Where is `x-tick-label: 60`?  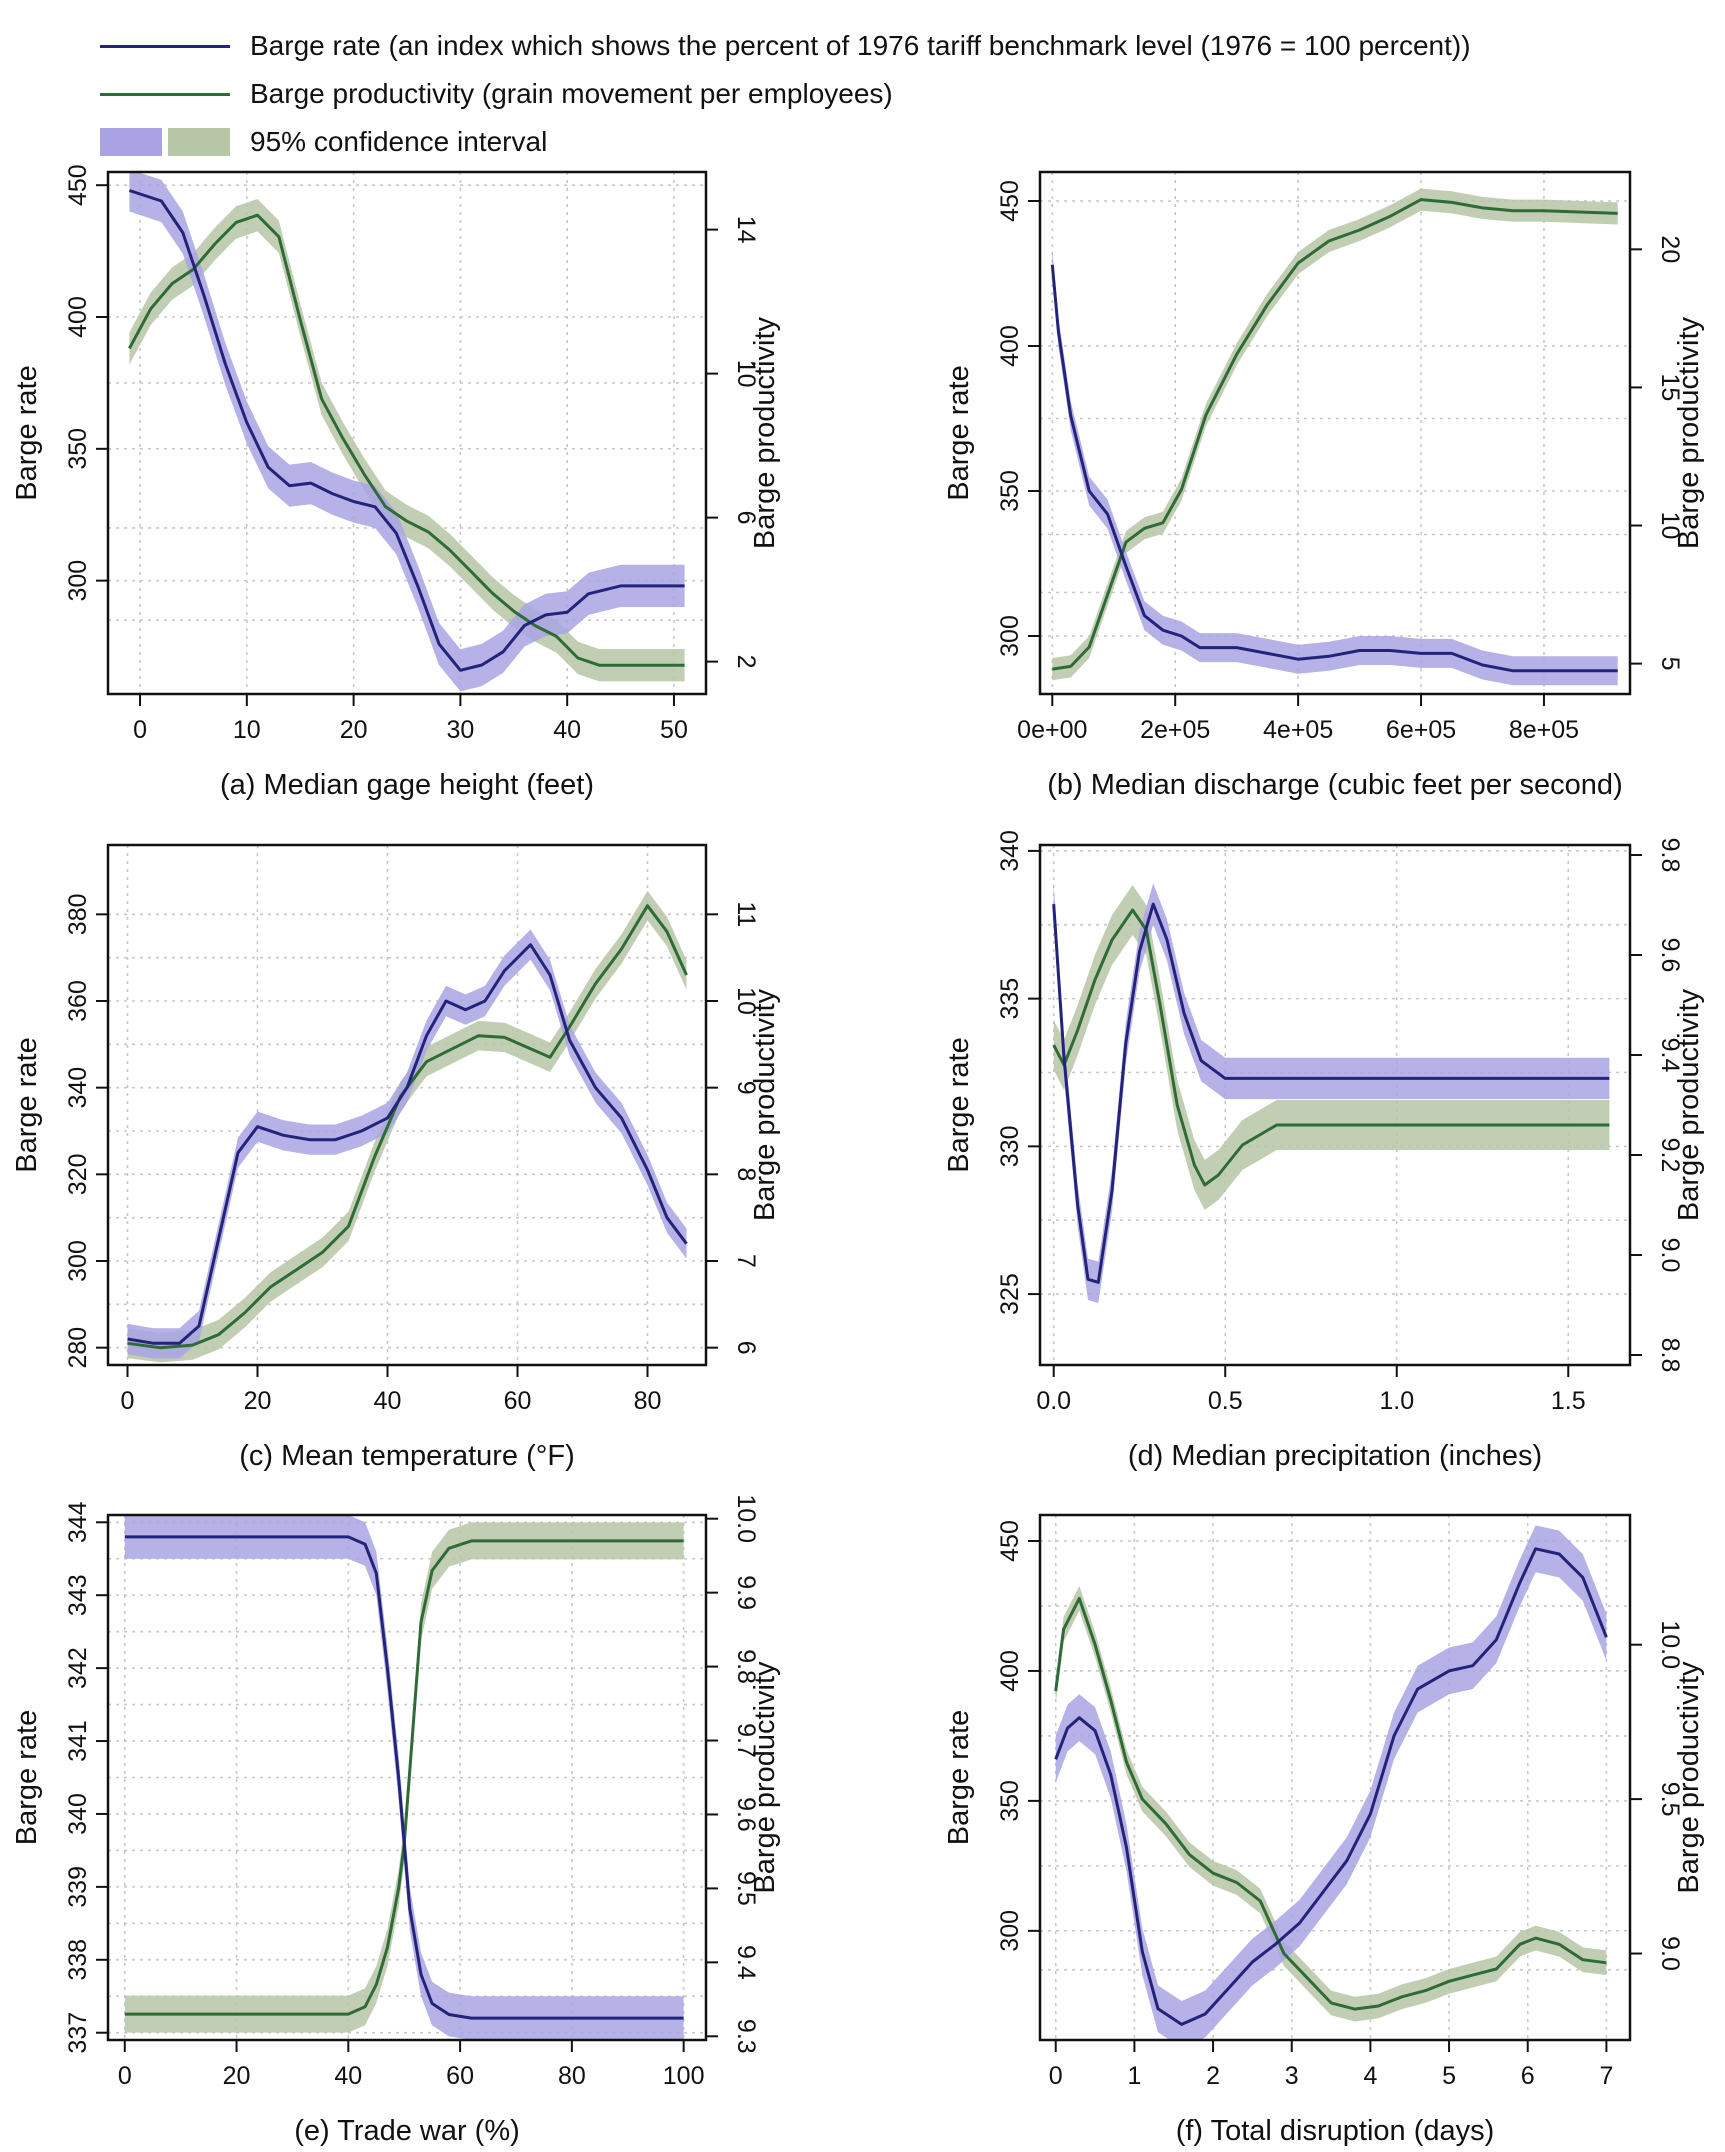 x-tick-label: 60 is located at coordinates (460, 2076).